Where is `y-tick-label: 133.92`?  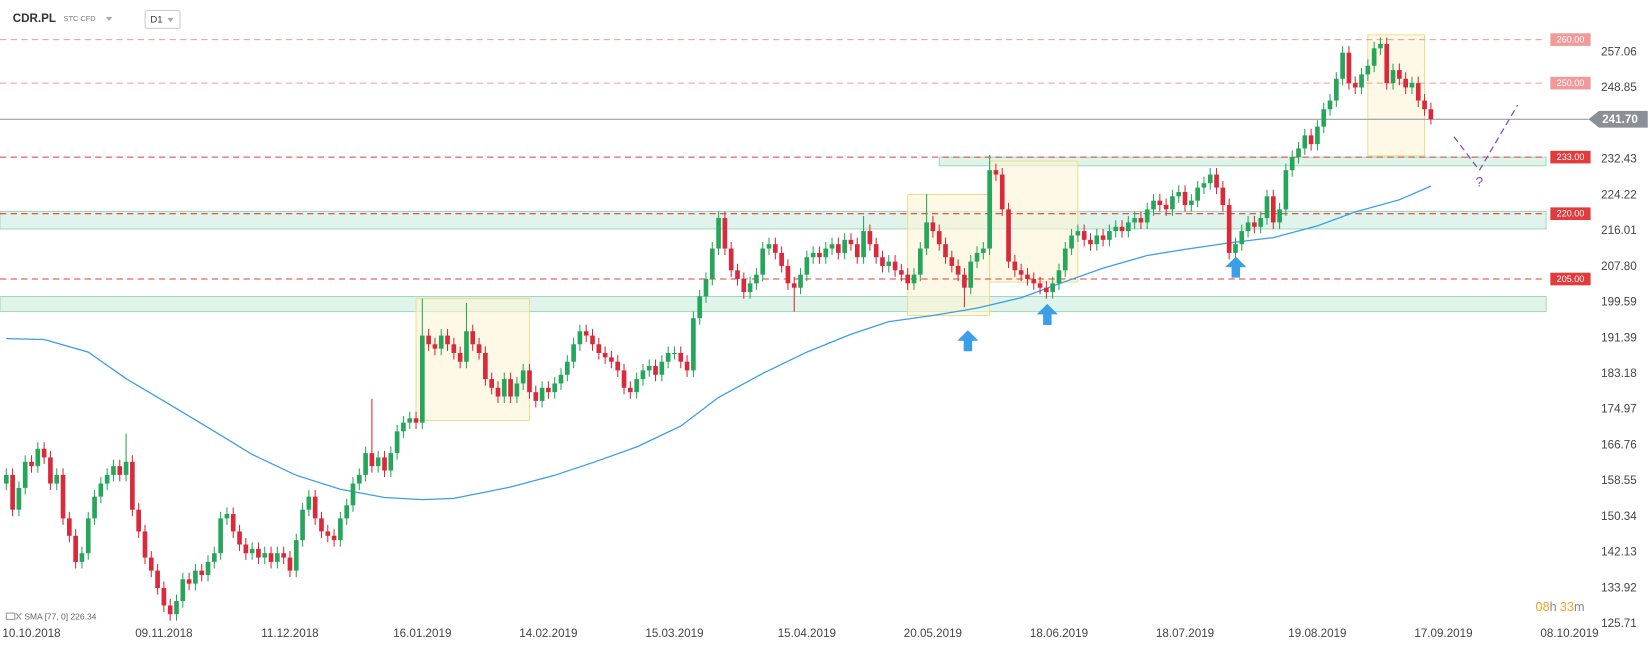
y-tick-label: 133.92 is located at coordinates (1619, 587).